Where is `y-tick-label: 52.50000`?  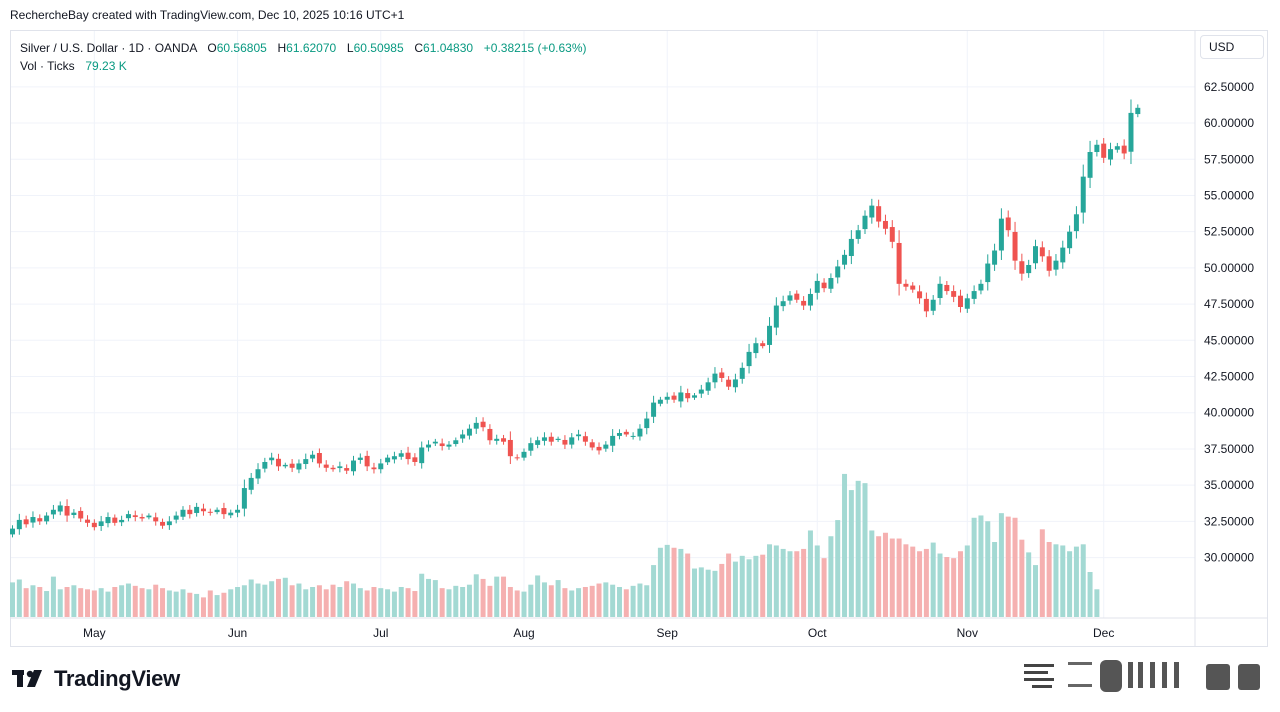
y-tick-label: 52.50000 is located at coordinates (1229, 232).